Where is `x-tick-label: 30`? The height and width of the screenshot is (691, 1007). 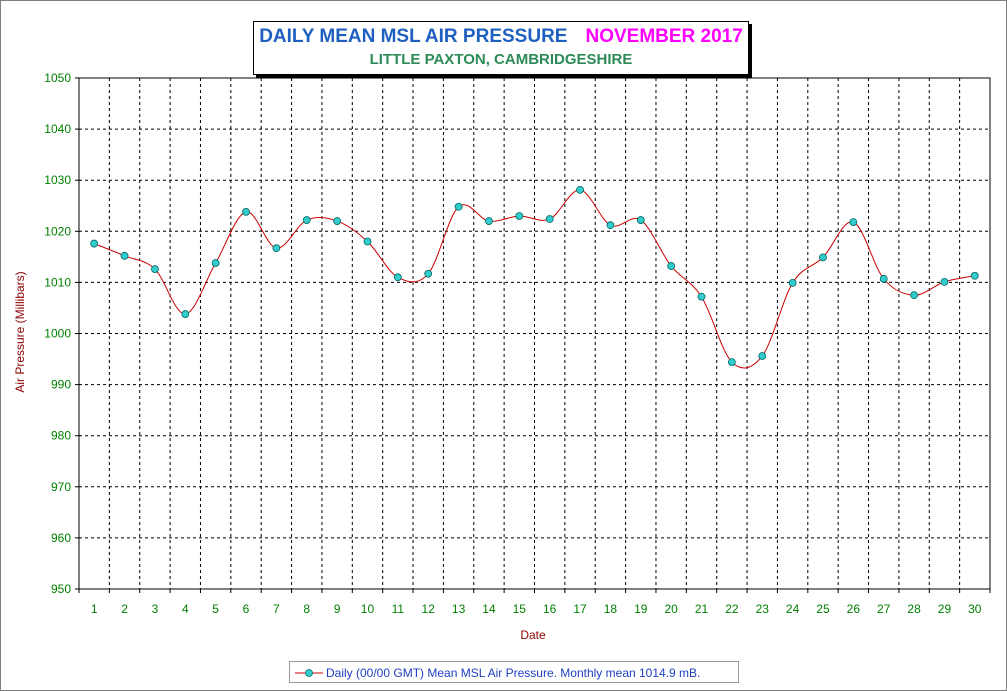 x-tick-label: 30 is located at coordinates (975, 609).